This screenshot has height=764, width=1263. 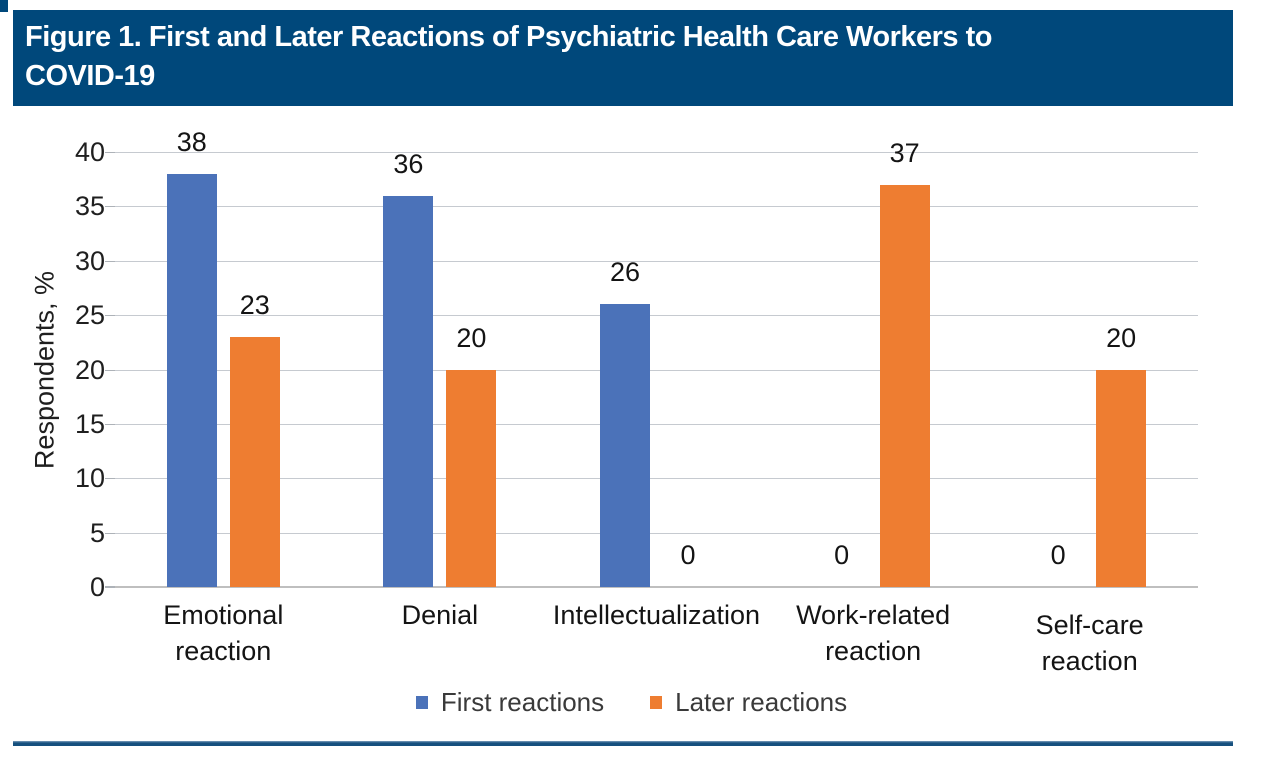 What do you see at coordinates (421, 702) in the screenshot?
I see `legend-swatch-first-reactions` at bounding box center [421, 702].